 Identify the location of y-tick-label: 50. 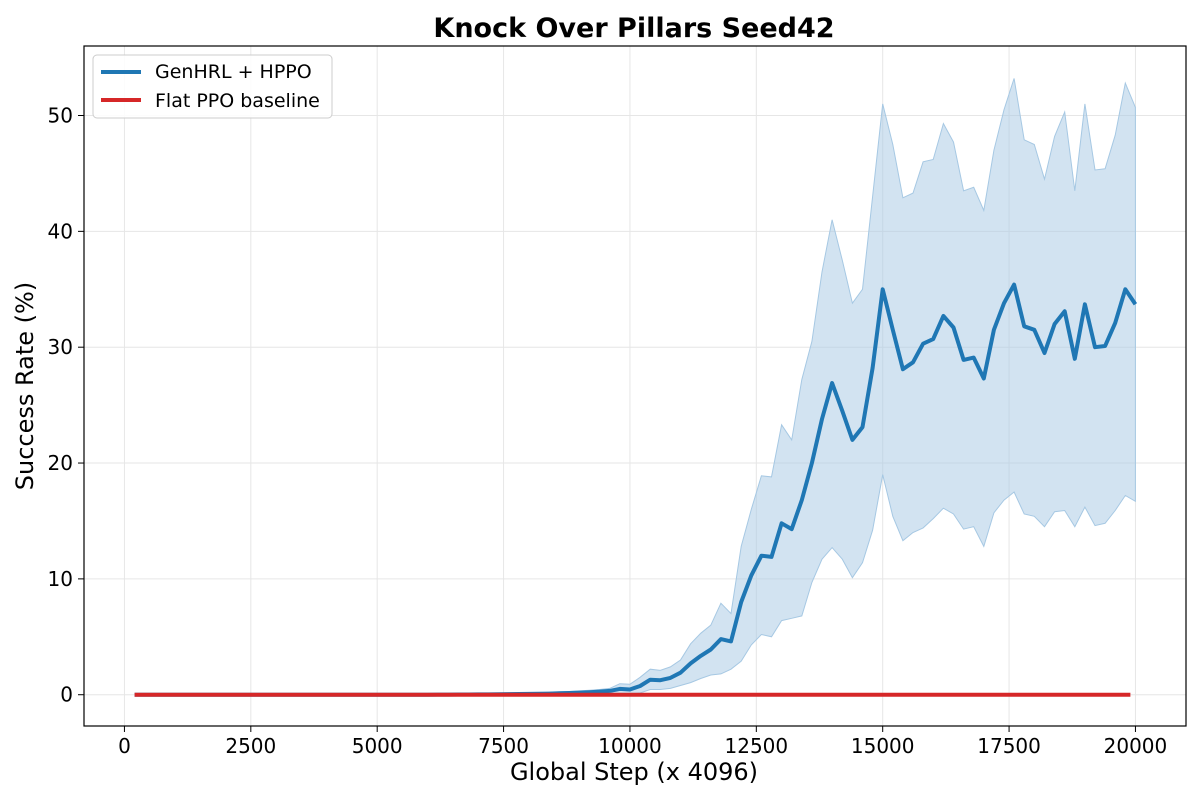
(60, 116).